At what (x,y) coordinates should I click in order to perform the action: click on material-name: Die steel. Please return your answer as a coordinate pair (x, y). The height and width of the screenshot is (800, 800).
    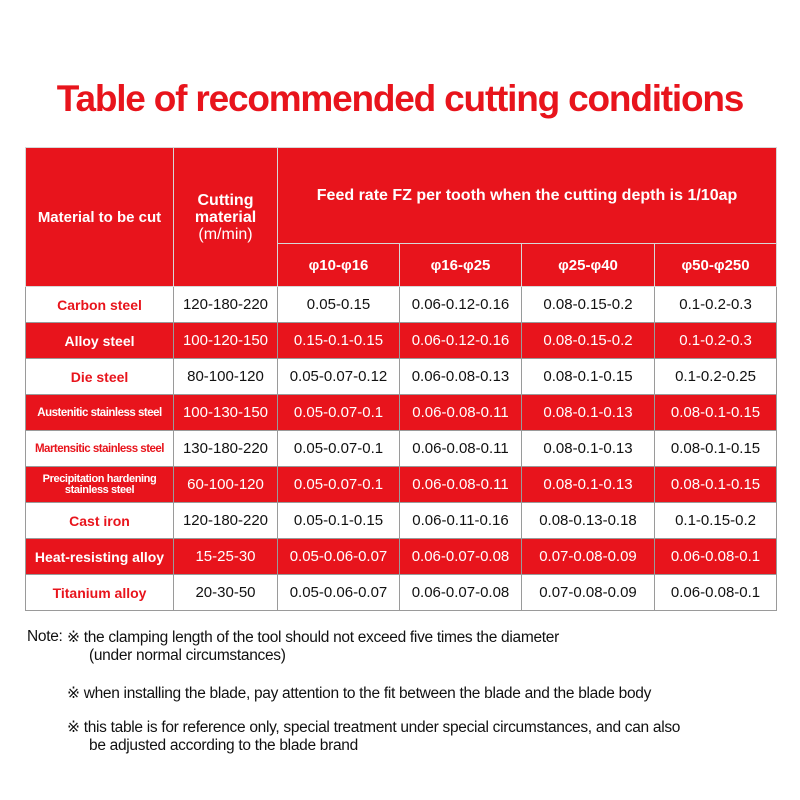
    Looking at the image, I should click on (99, 376).